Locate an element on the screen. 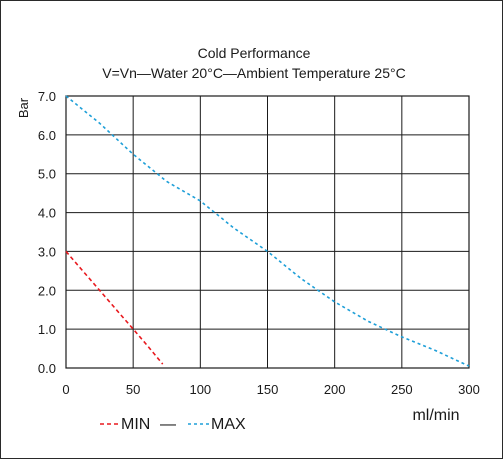 The image size is (503, 459). x-tick-label: 250 is located at coordinates (402, 389).